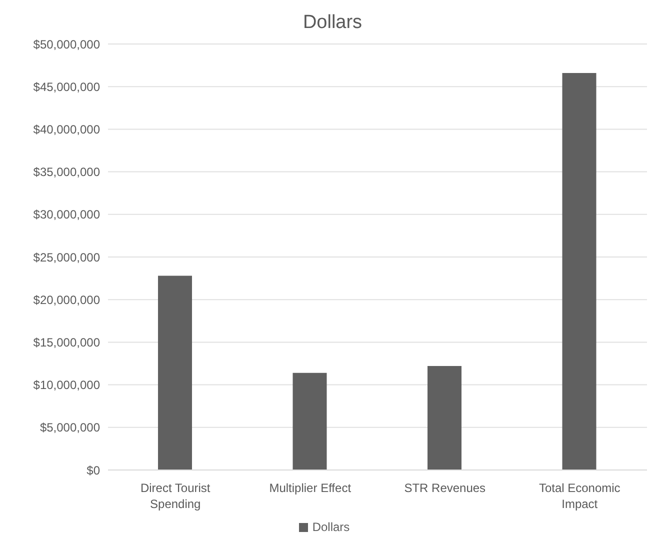  What do you see at coordinates (445, 488) in the screenshot?
I see `x-tick-label: STR Revenues` at bounding box center [445, 488].